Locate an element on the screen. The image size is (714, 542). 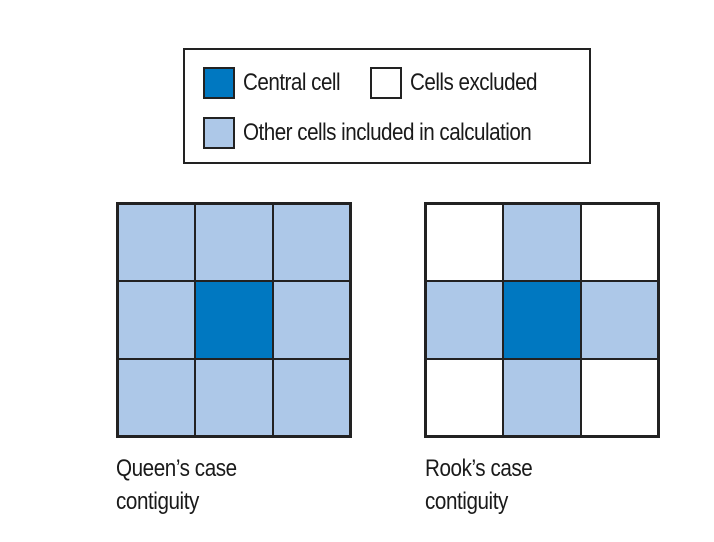
legend-item-central: Central cell is located at coordinates (279, 83).